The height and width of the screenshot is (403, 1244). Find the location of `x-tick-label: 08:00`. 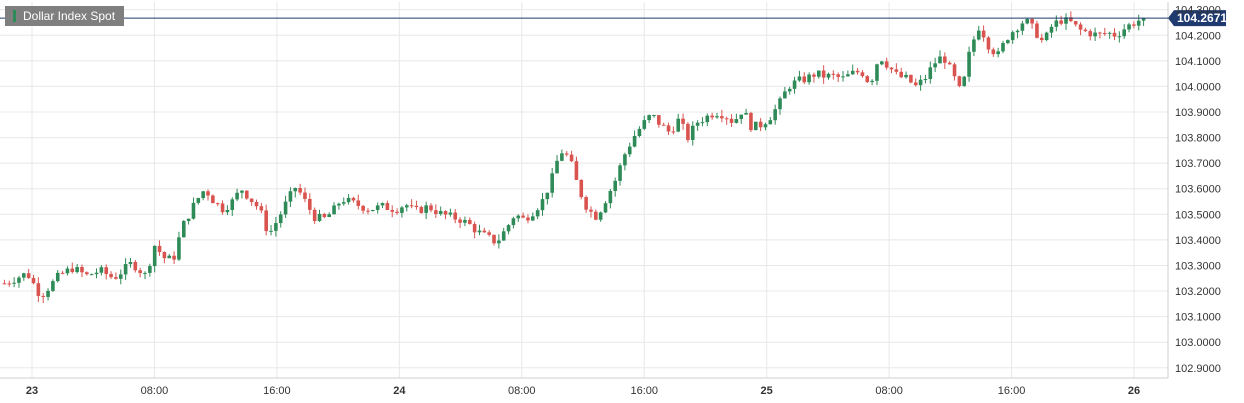

x-tick-label: 08:00 is located at coordinates (155, 391).